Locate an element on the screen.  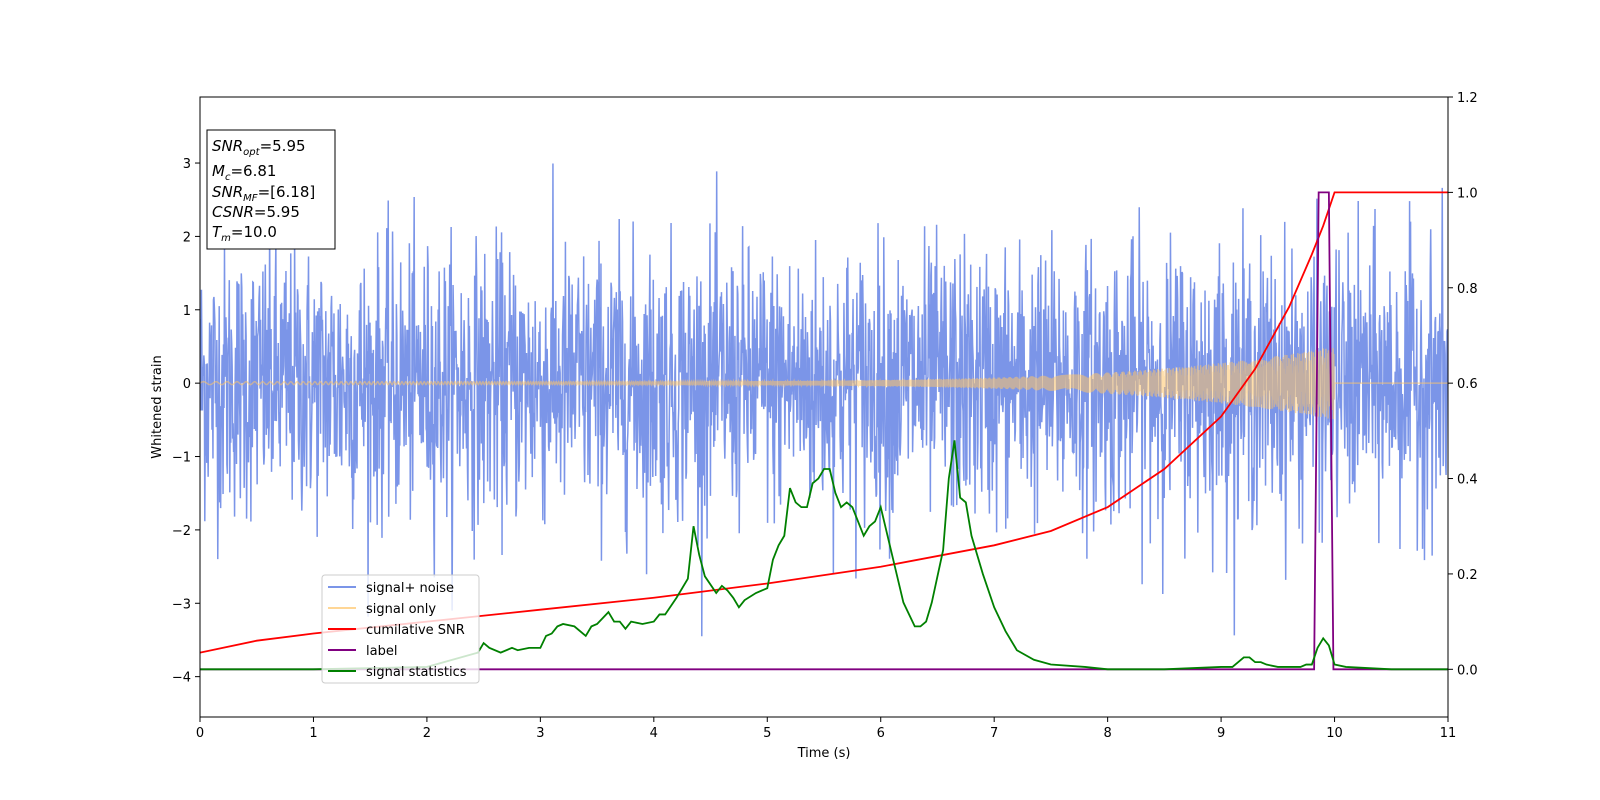
x-tick-label: 4 is located at coordinates (654, 733).